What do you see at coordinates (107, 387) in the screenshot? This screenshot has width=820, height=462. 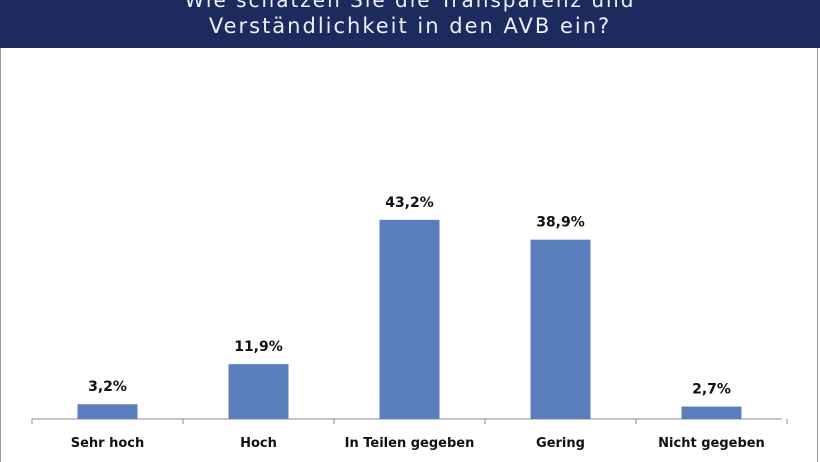 I see `data-label: 3,2%` at bounding box center [107, 387].